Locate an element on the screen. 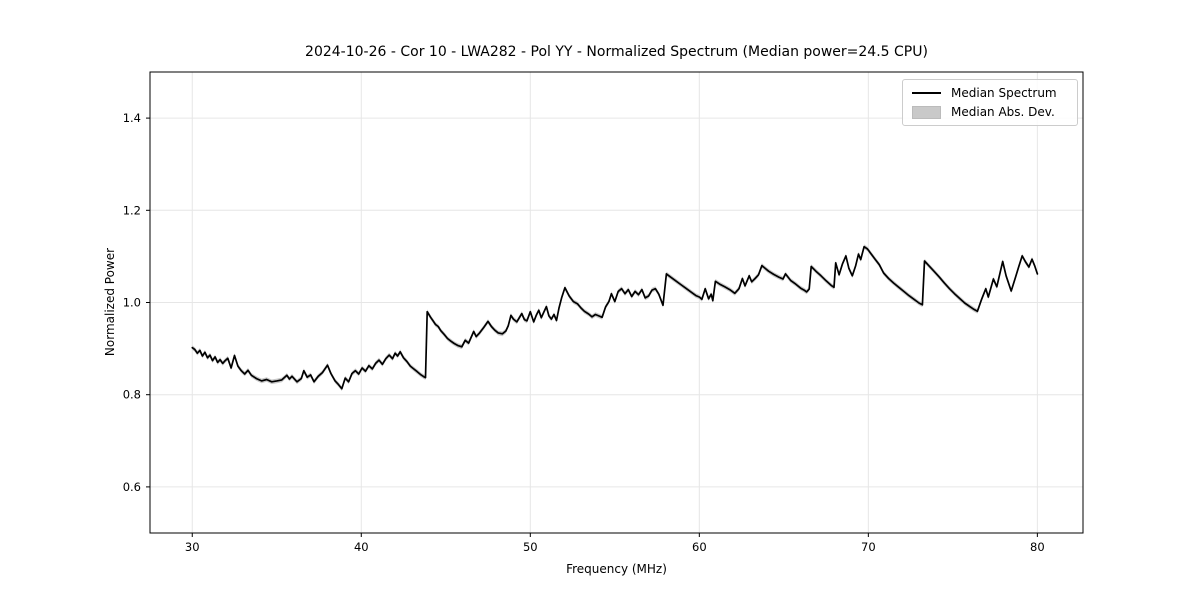 This screenshot has width=1200, height=600. y-tick-label: 1.0 is located at coordinates (132, 303).